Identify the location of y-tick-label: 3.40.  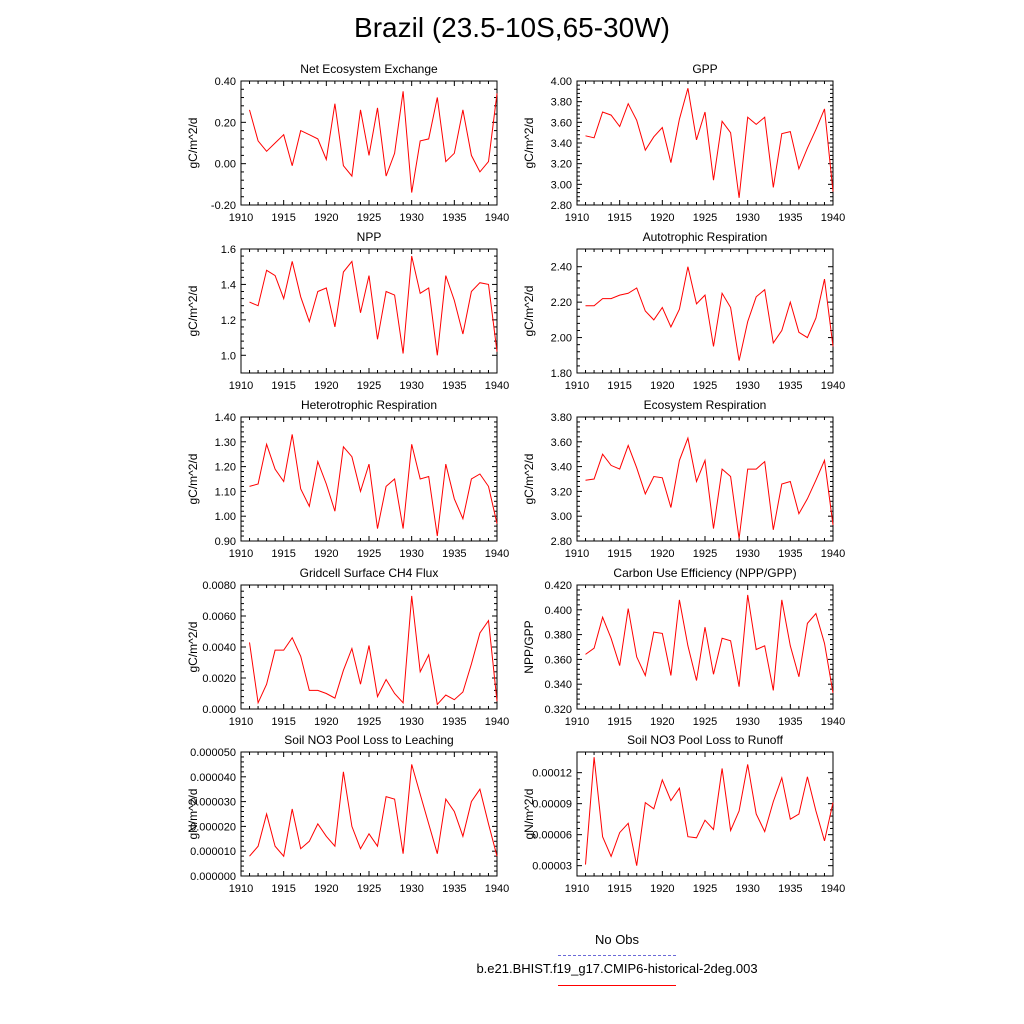
(561, 468).